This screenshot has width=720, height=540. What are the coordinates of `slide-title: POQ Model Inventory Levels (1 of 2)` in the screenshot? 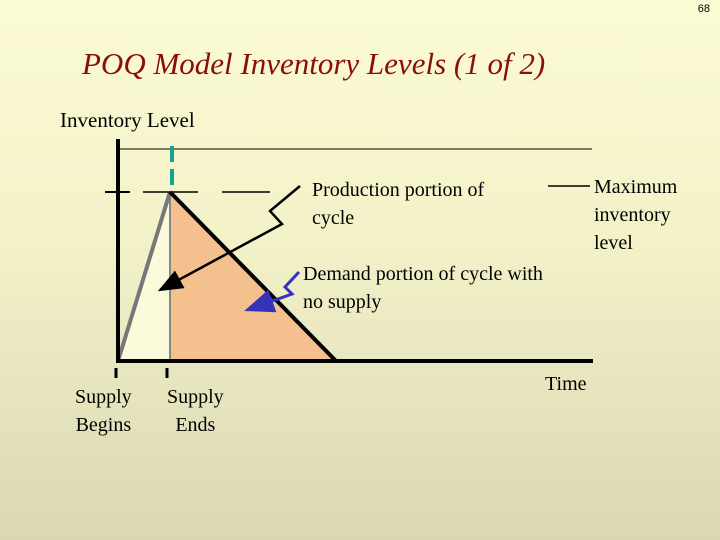 It's located at (314, 63).